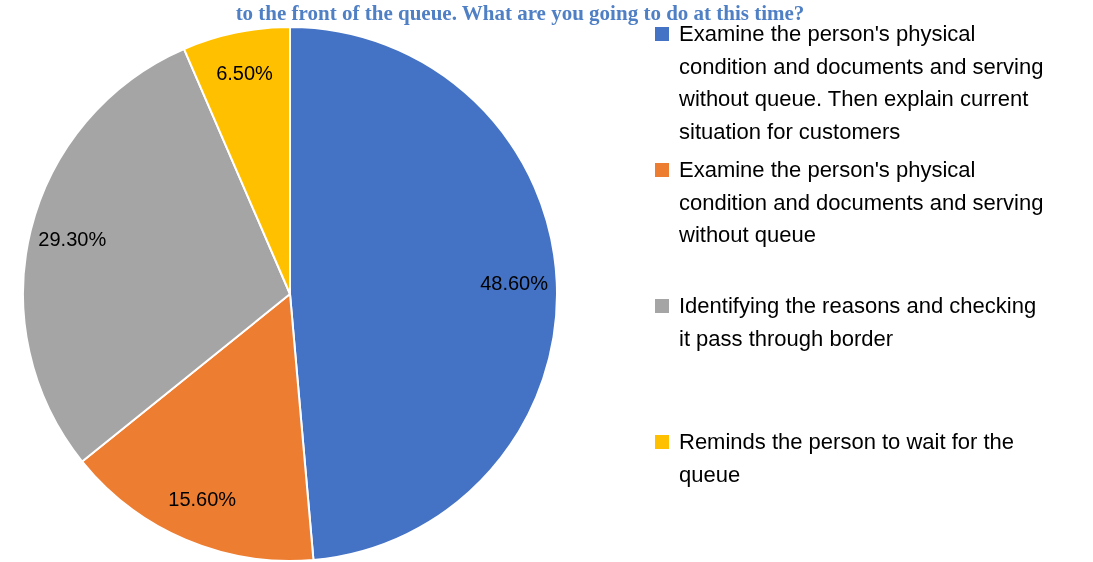  I want to click on legend-label: Examine the person's physical condition and documents and serving without queue, so click(862, 202).